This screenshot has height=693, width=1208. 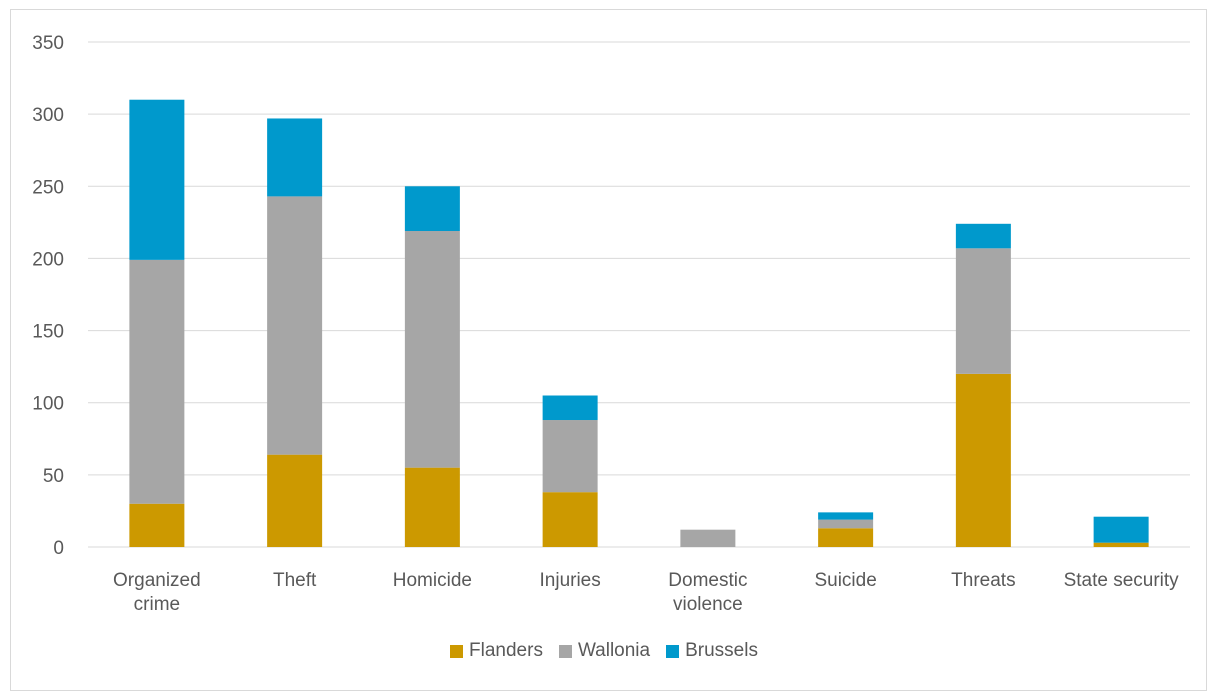 I want to click on legend-label-brussels: Brussels, so click(x=721, y=650).